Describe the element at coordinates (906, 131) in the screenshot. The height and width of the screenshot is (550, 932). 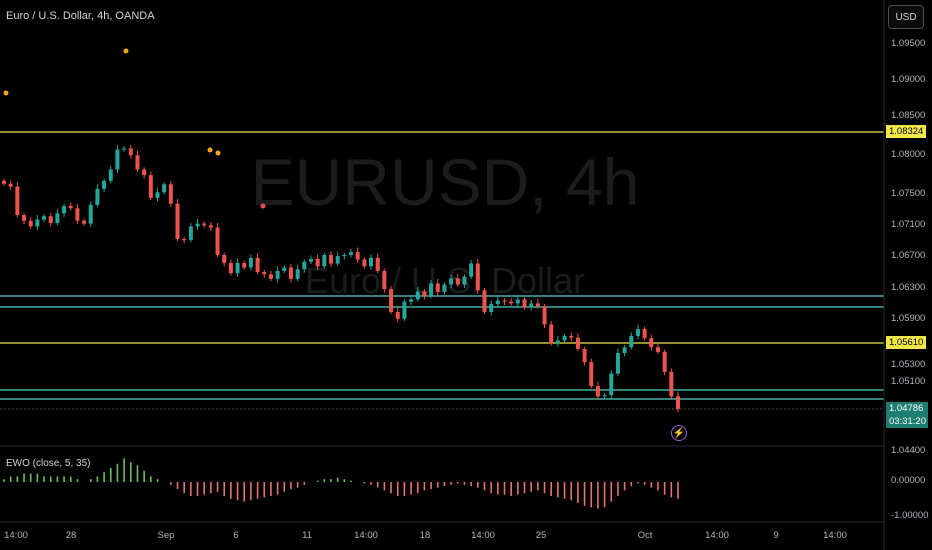
I see `level-badge-upper: 1.08324` at that location.